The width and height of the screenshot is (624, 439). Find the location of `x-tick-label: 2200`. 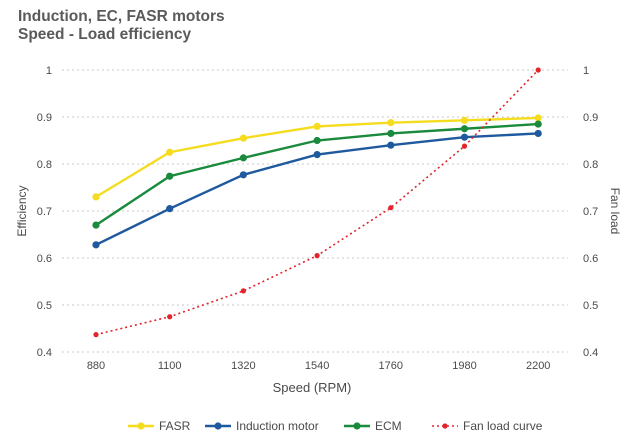

x-tick-label: 2200 is located at coordinates (538, 366).